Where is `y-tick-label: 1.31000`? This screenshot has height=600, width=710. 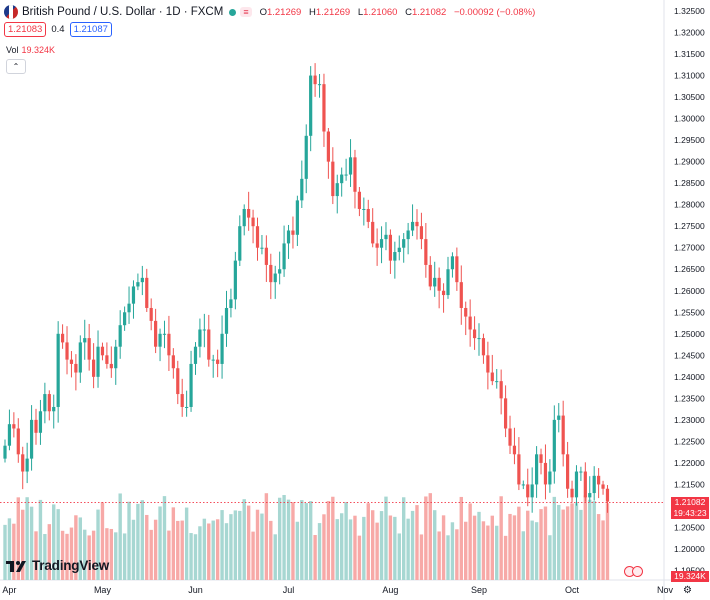
y-tick-label: 1.31000 is located at coordinates (689, 76).